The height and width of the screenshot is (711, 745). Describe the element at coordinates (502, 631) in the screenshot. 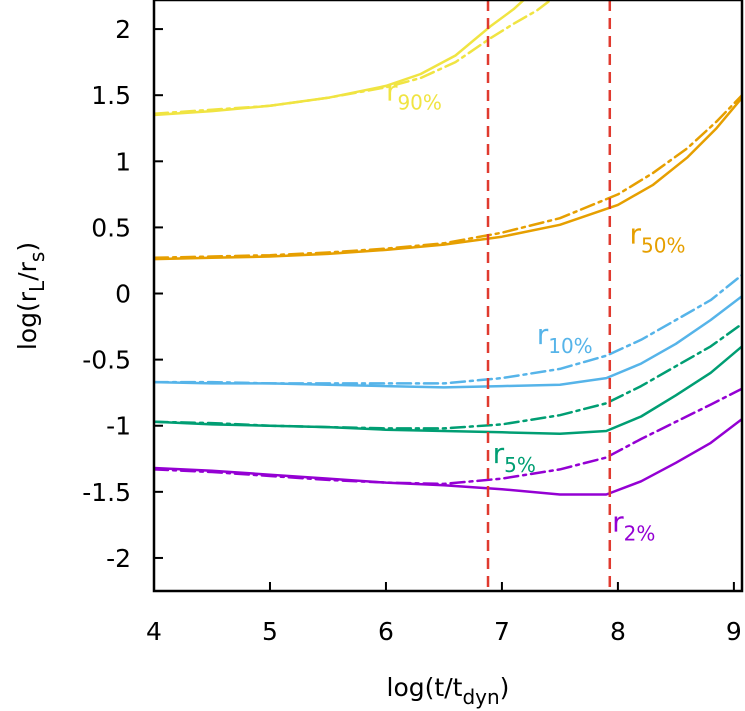

I see `x-tick-label: 7` at that location.